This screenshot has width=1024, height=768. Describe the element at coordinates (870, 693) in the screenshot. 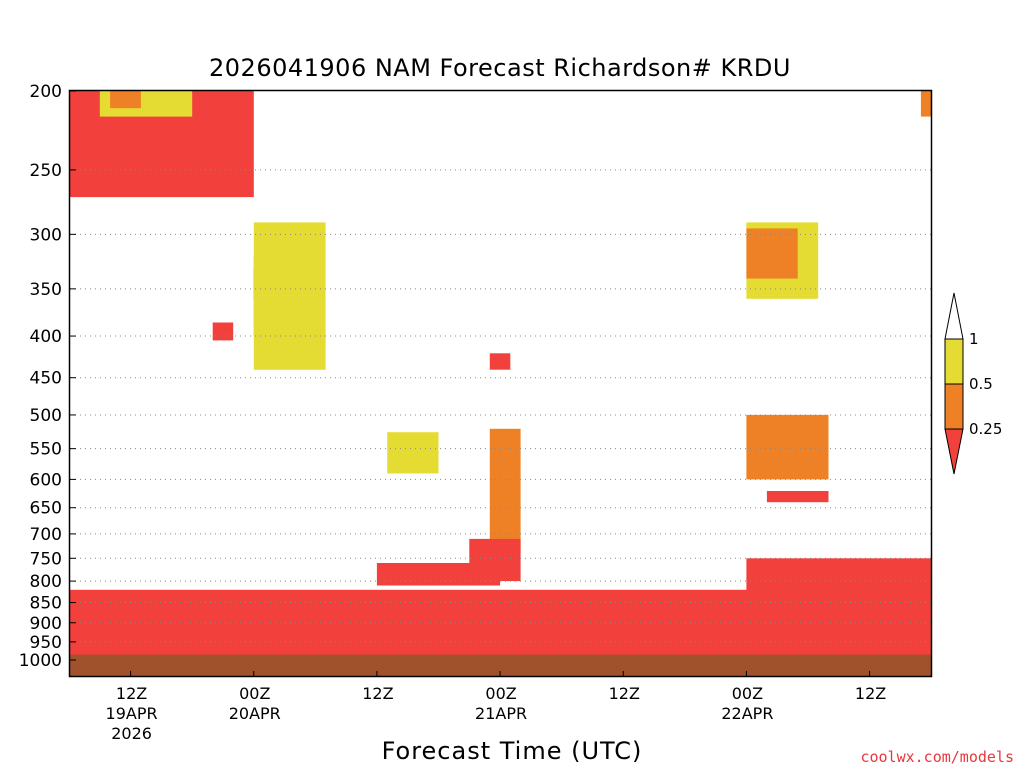

I see `x-tick-label-6: 12Z` at that location.